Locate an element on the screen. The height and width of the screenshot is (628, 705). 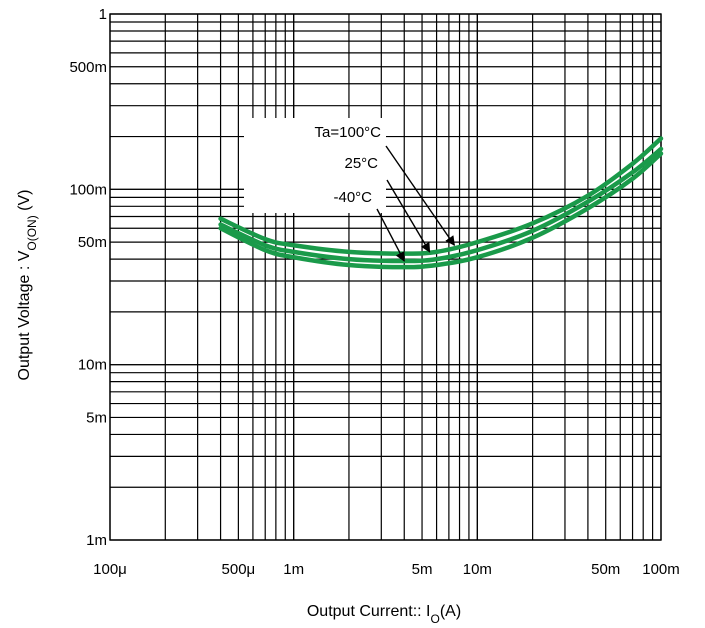
x-tick-label: 1m is located at coordinates (293, 569).